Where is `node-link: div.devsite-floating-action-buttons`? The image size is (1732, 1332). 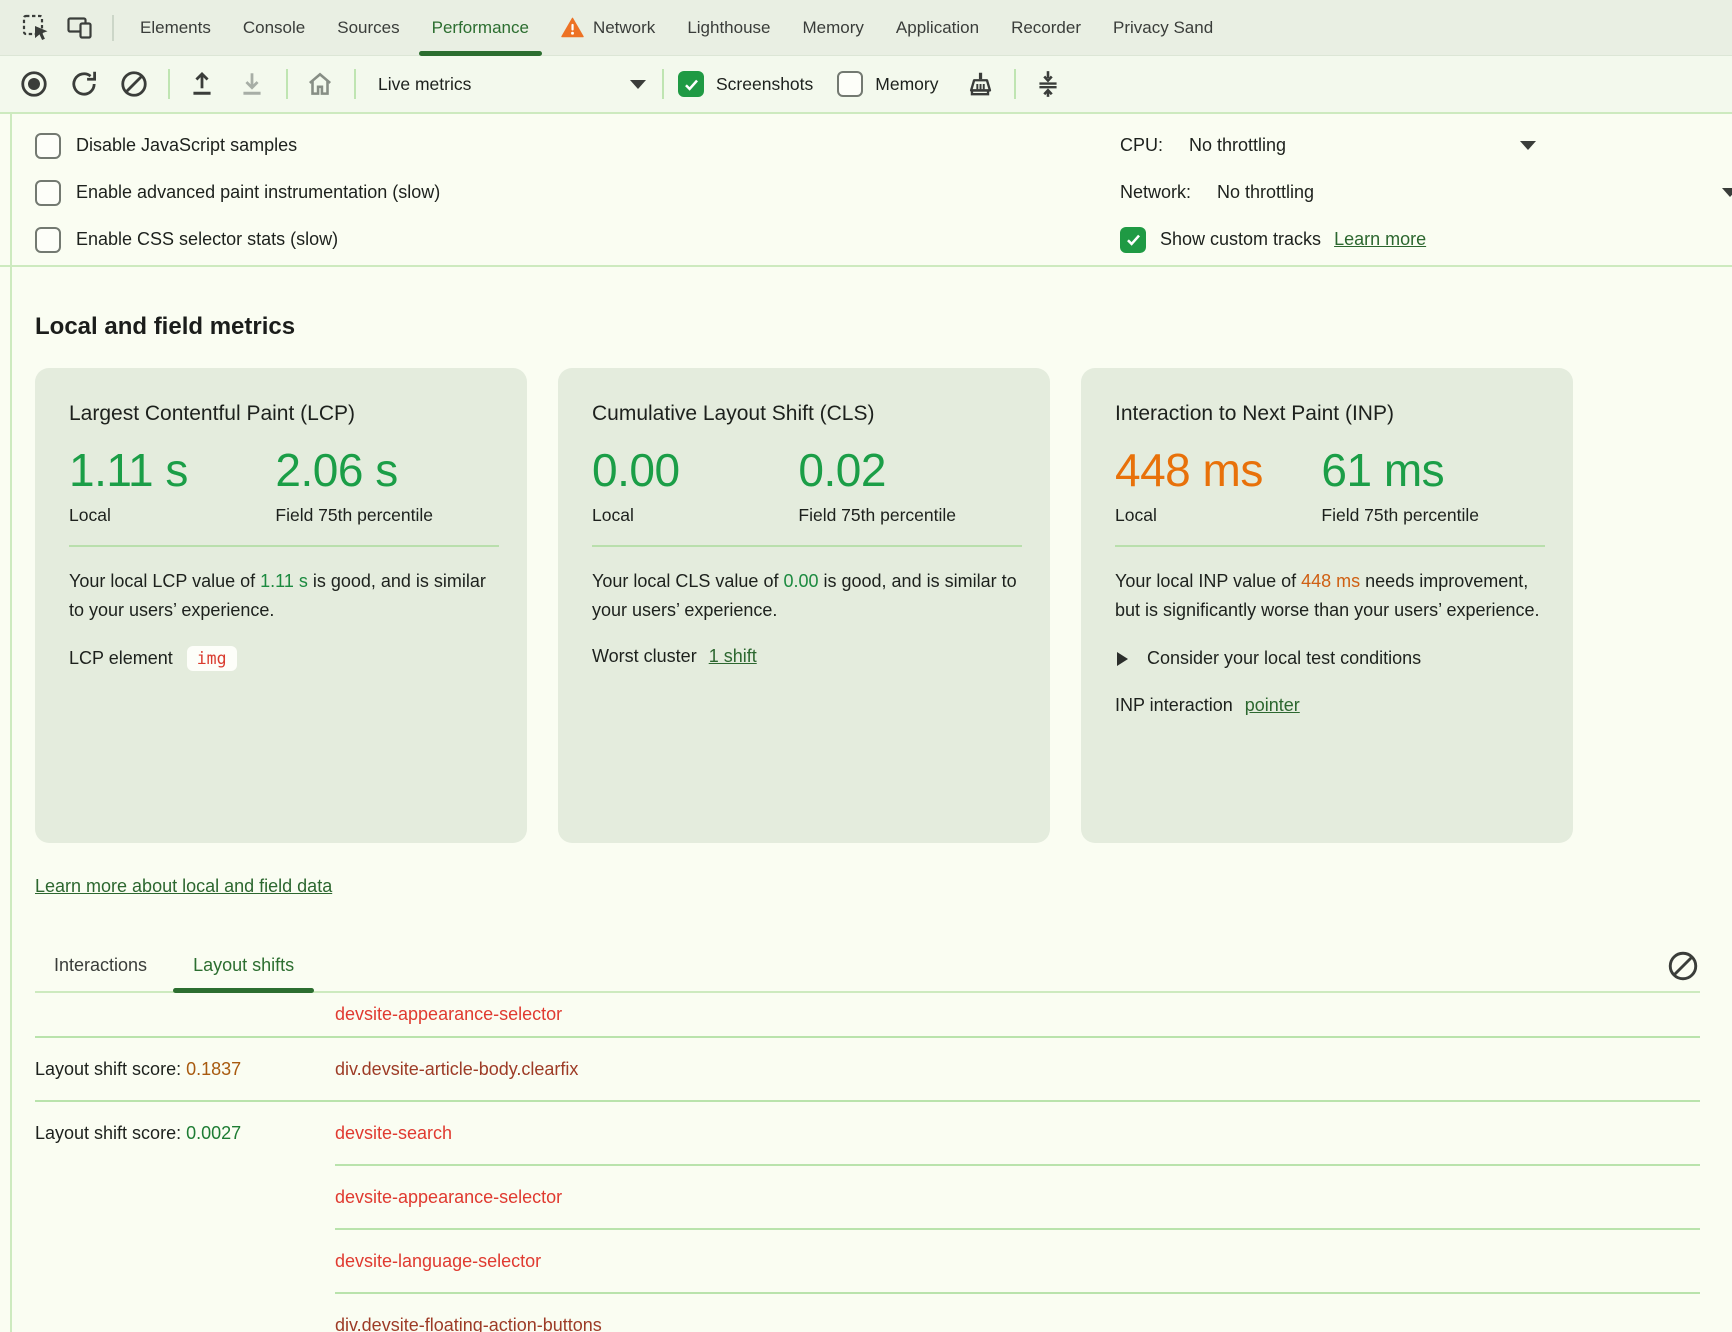
node-link: div.devsite-floating-action-buttons is located at coordinates (468, 1323).